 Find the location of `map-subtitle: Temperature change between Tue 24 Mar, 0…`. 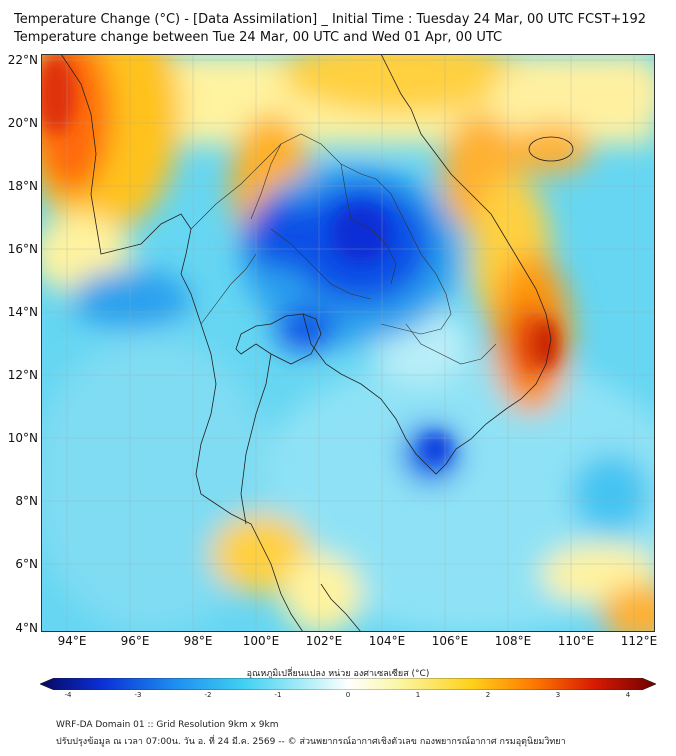

map-subtitle: Temperature change between Tue 24 Mar, 0… is located at coordinates (258, 37).